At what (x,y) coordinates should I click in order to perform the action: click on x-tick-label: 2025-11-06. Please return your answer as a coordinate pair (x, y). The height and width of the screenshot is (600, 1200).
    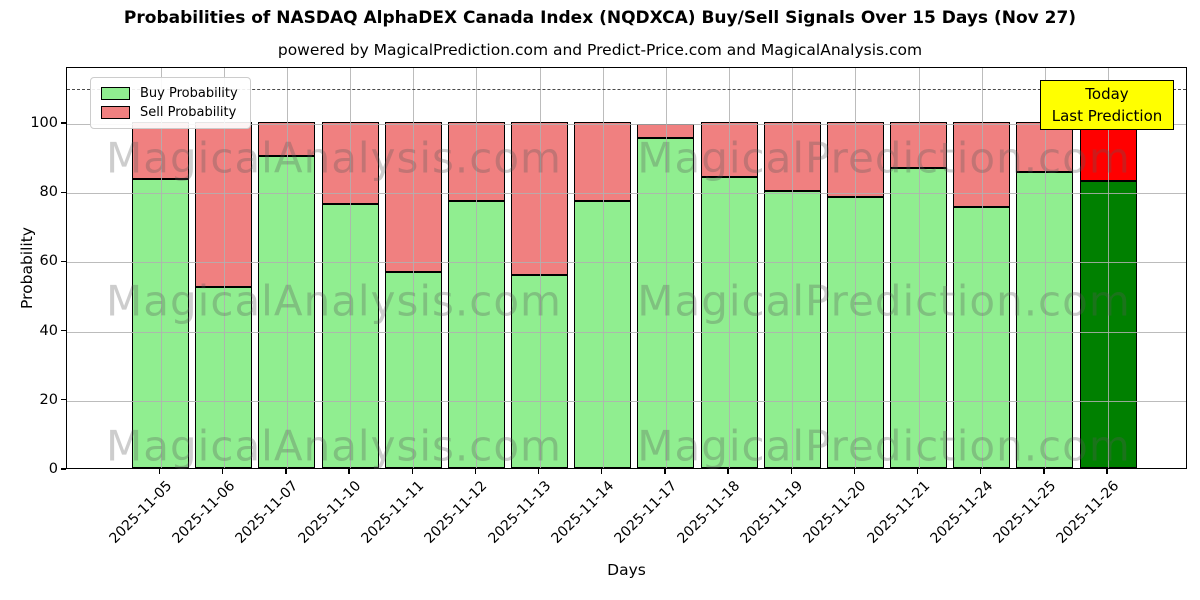
    Looking at the image, I should click on (203, 512).